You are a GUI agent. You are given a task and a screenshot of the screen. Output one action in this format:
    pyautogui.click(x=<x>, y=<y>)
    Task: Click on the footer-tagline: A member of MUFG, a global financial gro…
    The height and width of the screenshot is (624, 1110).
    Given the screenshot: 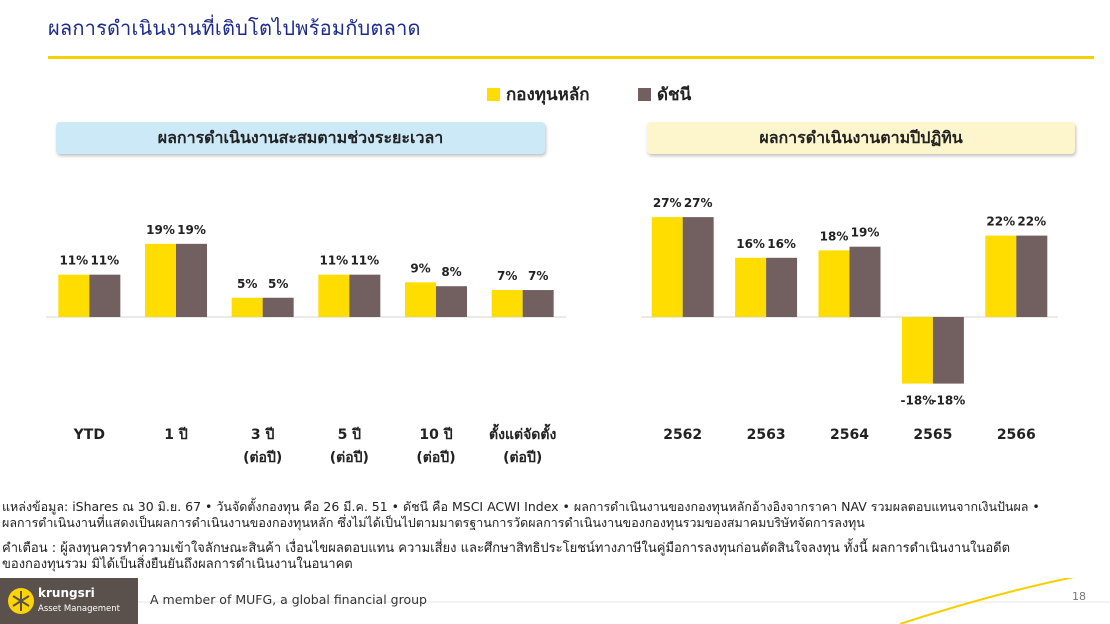 What is the action you would take?
    pyautogui.click(x=288, y=599)
    